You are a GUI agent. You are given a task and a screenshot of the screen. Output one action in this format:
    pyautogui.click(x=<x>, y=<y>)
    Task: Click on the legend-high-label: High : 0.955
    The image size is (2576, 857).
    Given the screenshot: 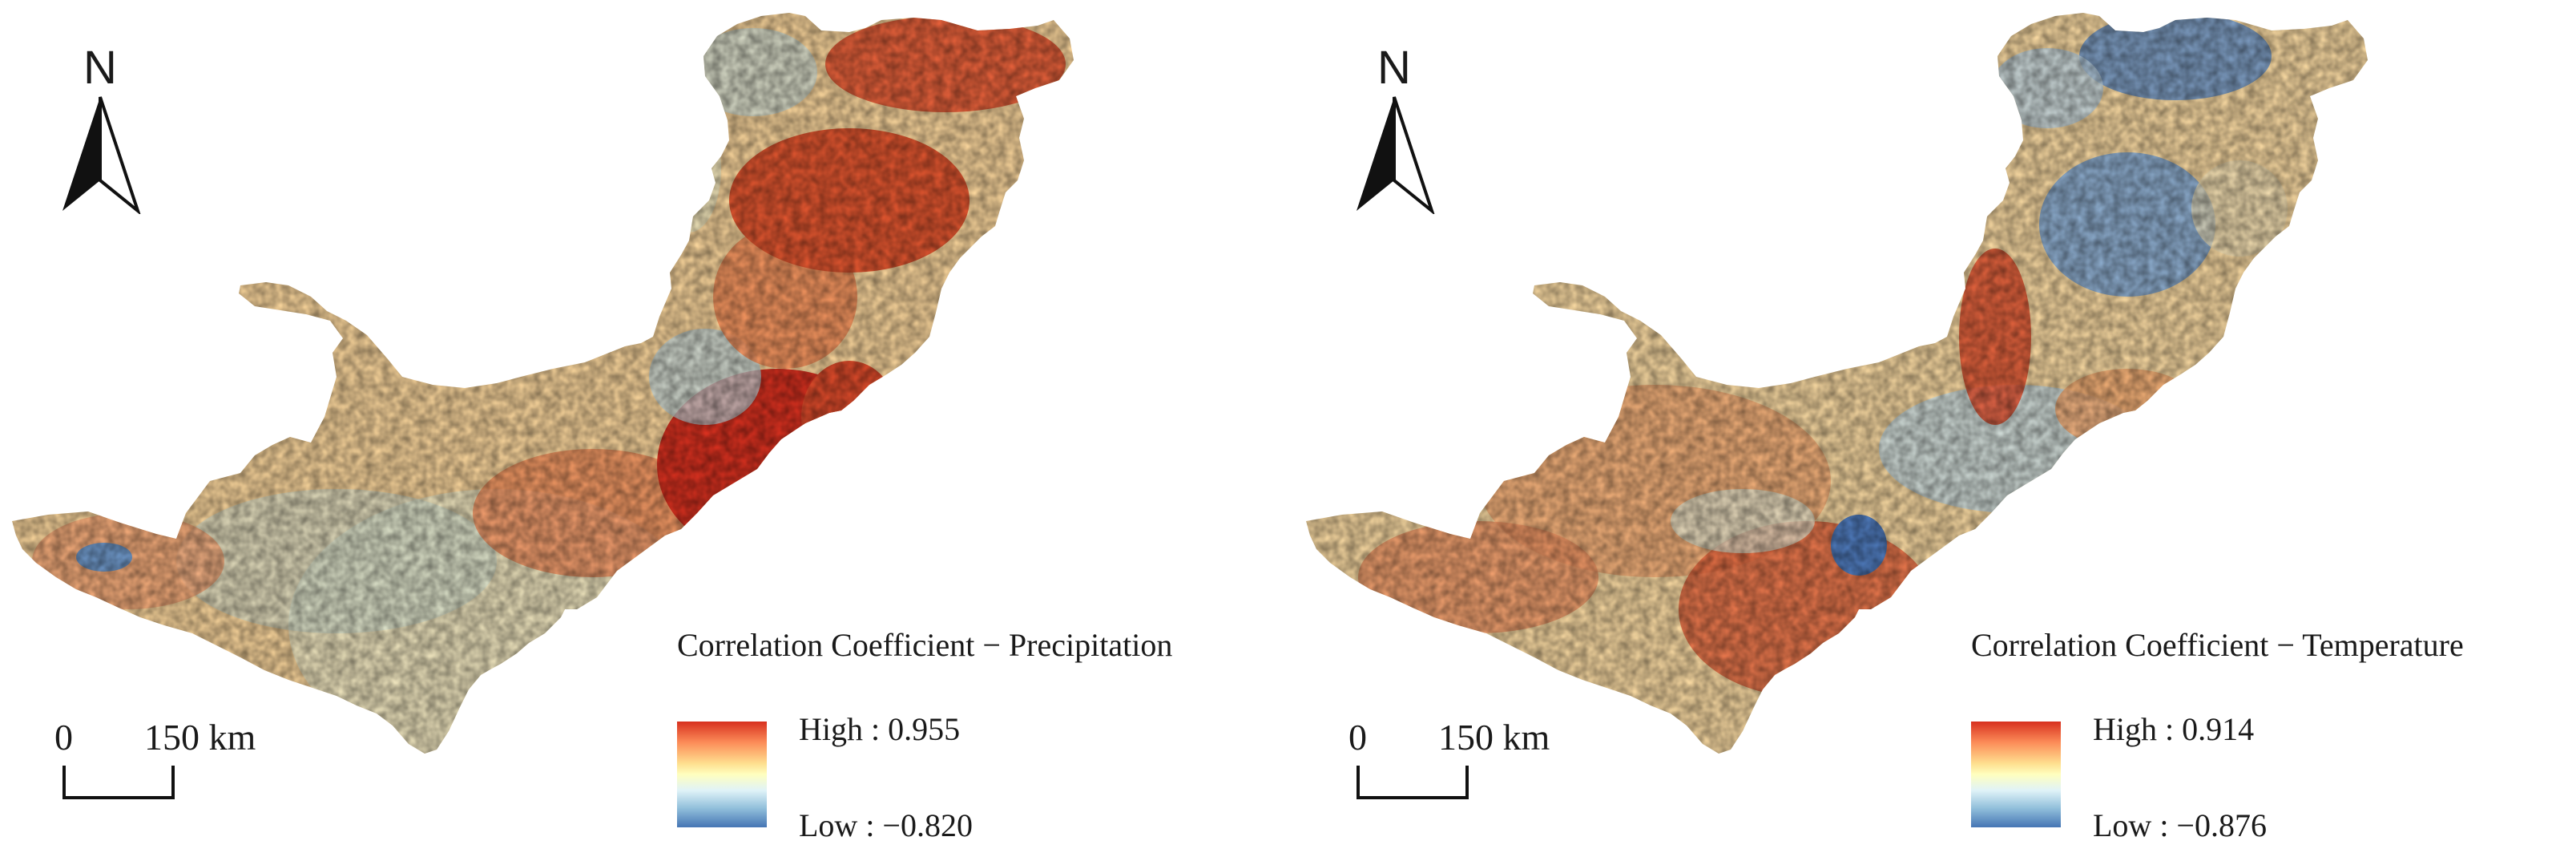 What is the action you would take?
    pyautogui.click(x=880, y=729)
    